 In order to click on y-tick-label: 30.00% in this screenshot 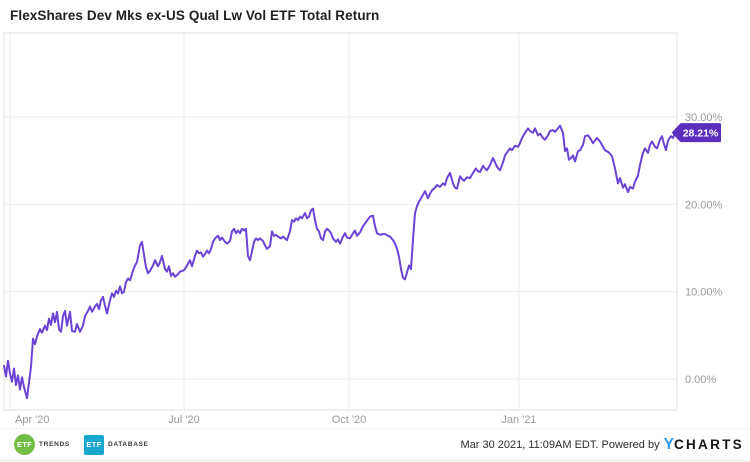, I will do `click(704, 118)`.